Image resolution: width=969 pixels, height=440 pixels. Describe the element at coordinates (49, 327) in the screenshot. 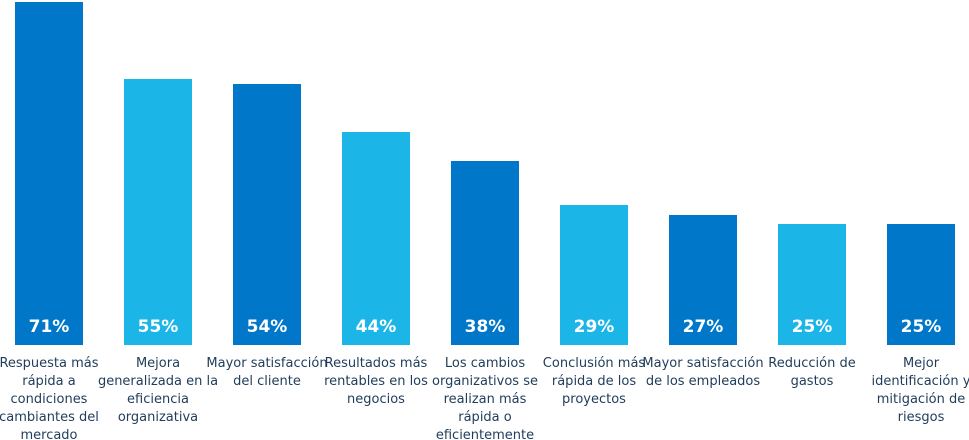

I see `value-label: 71%` at that location.